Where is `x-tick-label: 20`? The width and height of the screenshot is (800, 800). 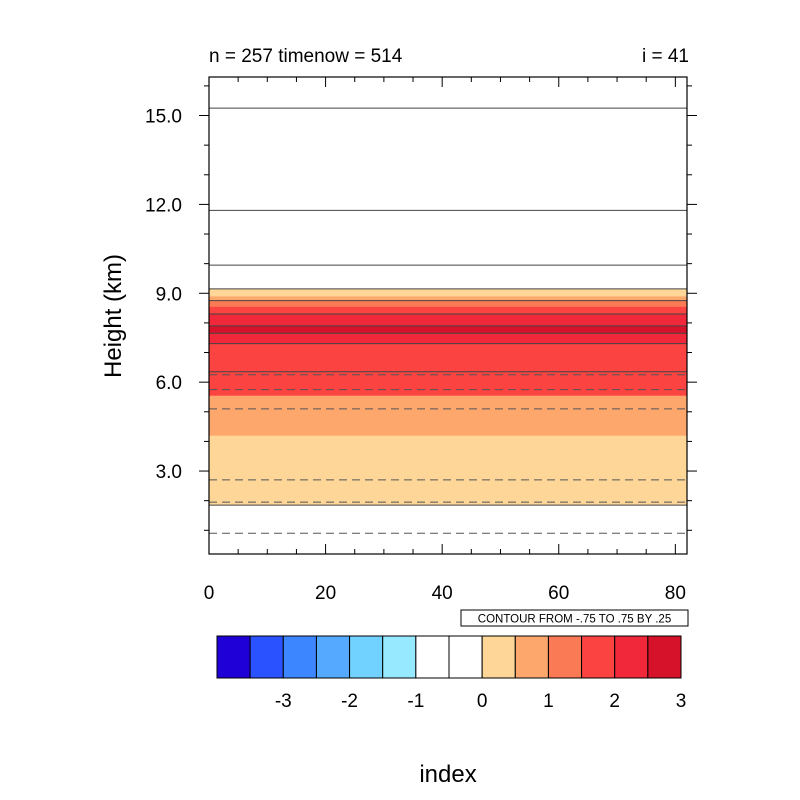
x-tick-label: 20 is located at coordinates (325, 593).